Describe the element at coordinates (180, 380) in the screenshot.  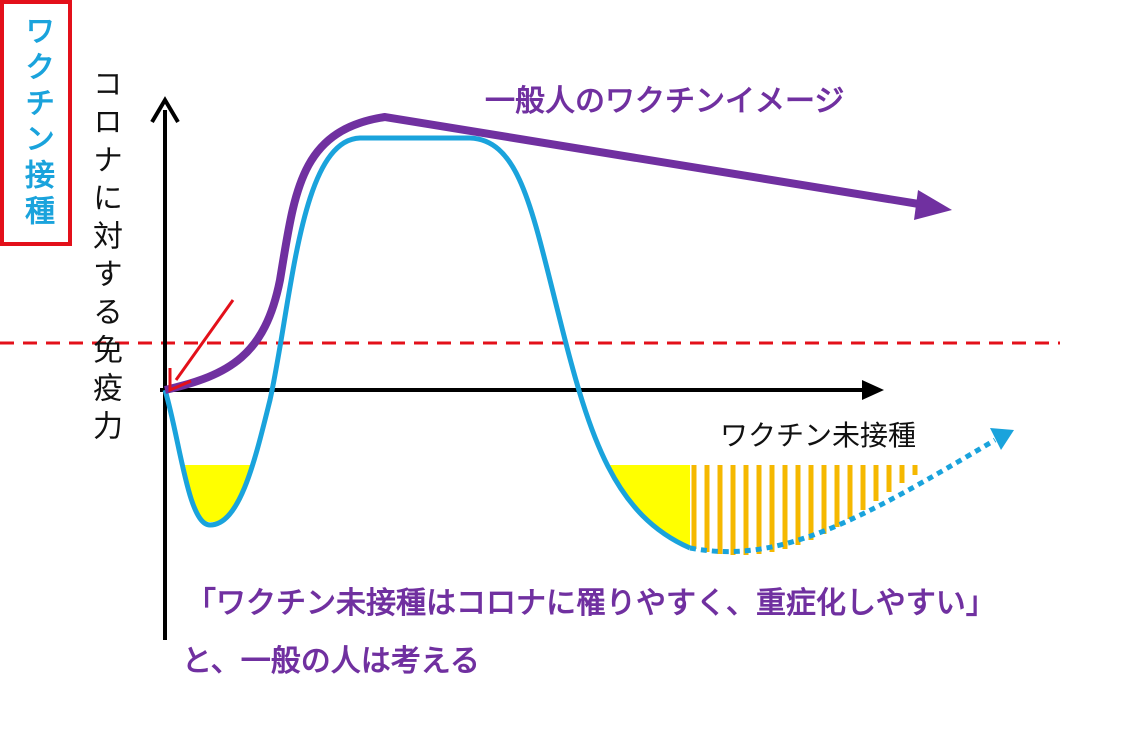
I see `red-arrowhead` at that location.